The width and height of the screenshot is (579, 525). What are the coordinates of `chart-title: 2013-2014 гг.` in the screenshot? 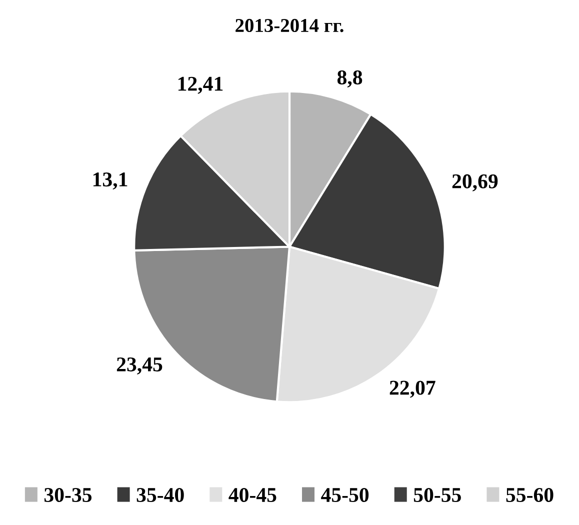 It's located at (290, 25).